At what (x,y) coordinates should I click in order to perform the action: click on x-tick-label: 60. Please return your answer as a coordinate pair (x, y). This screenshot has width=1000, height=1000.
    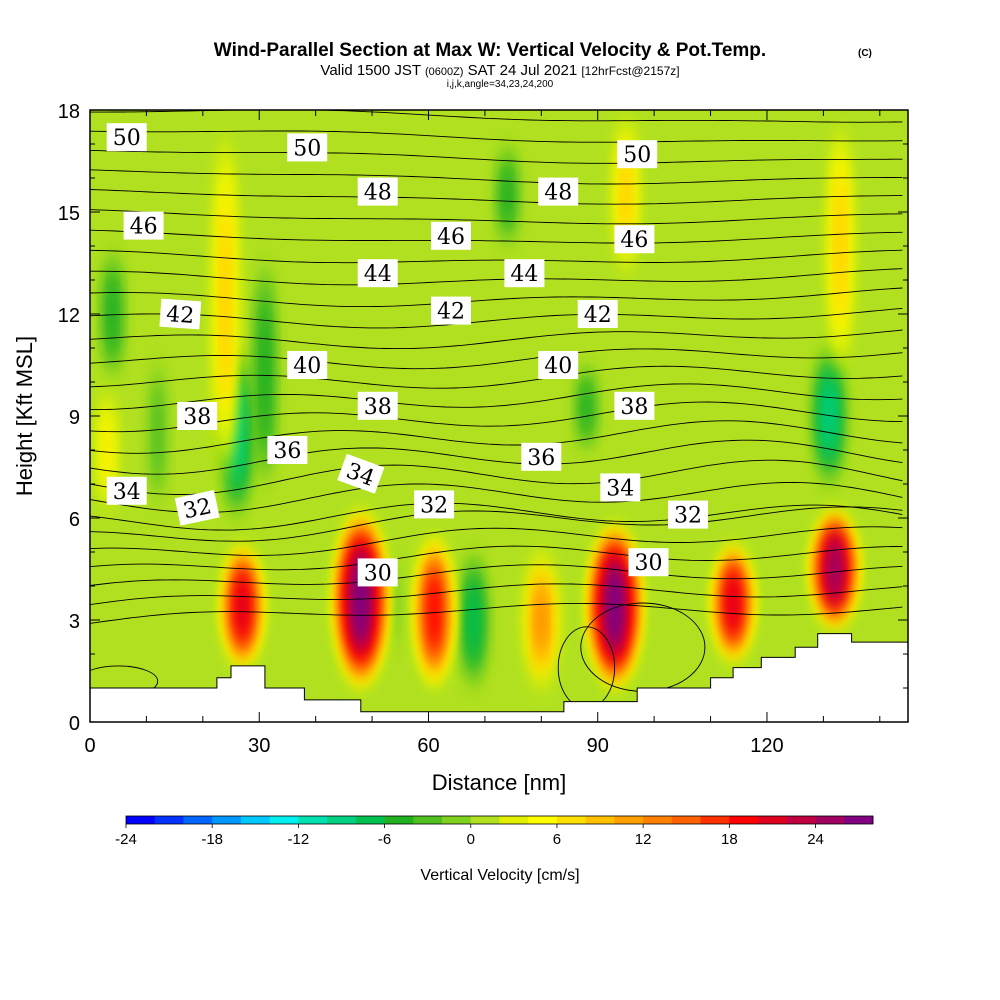
    Looking at the image, I should click on (428, 746).